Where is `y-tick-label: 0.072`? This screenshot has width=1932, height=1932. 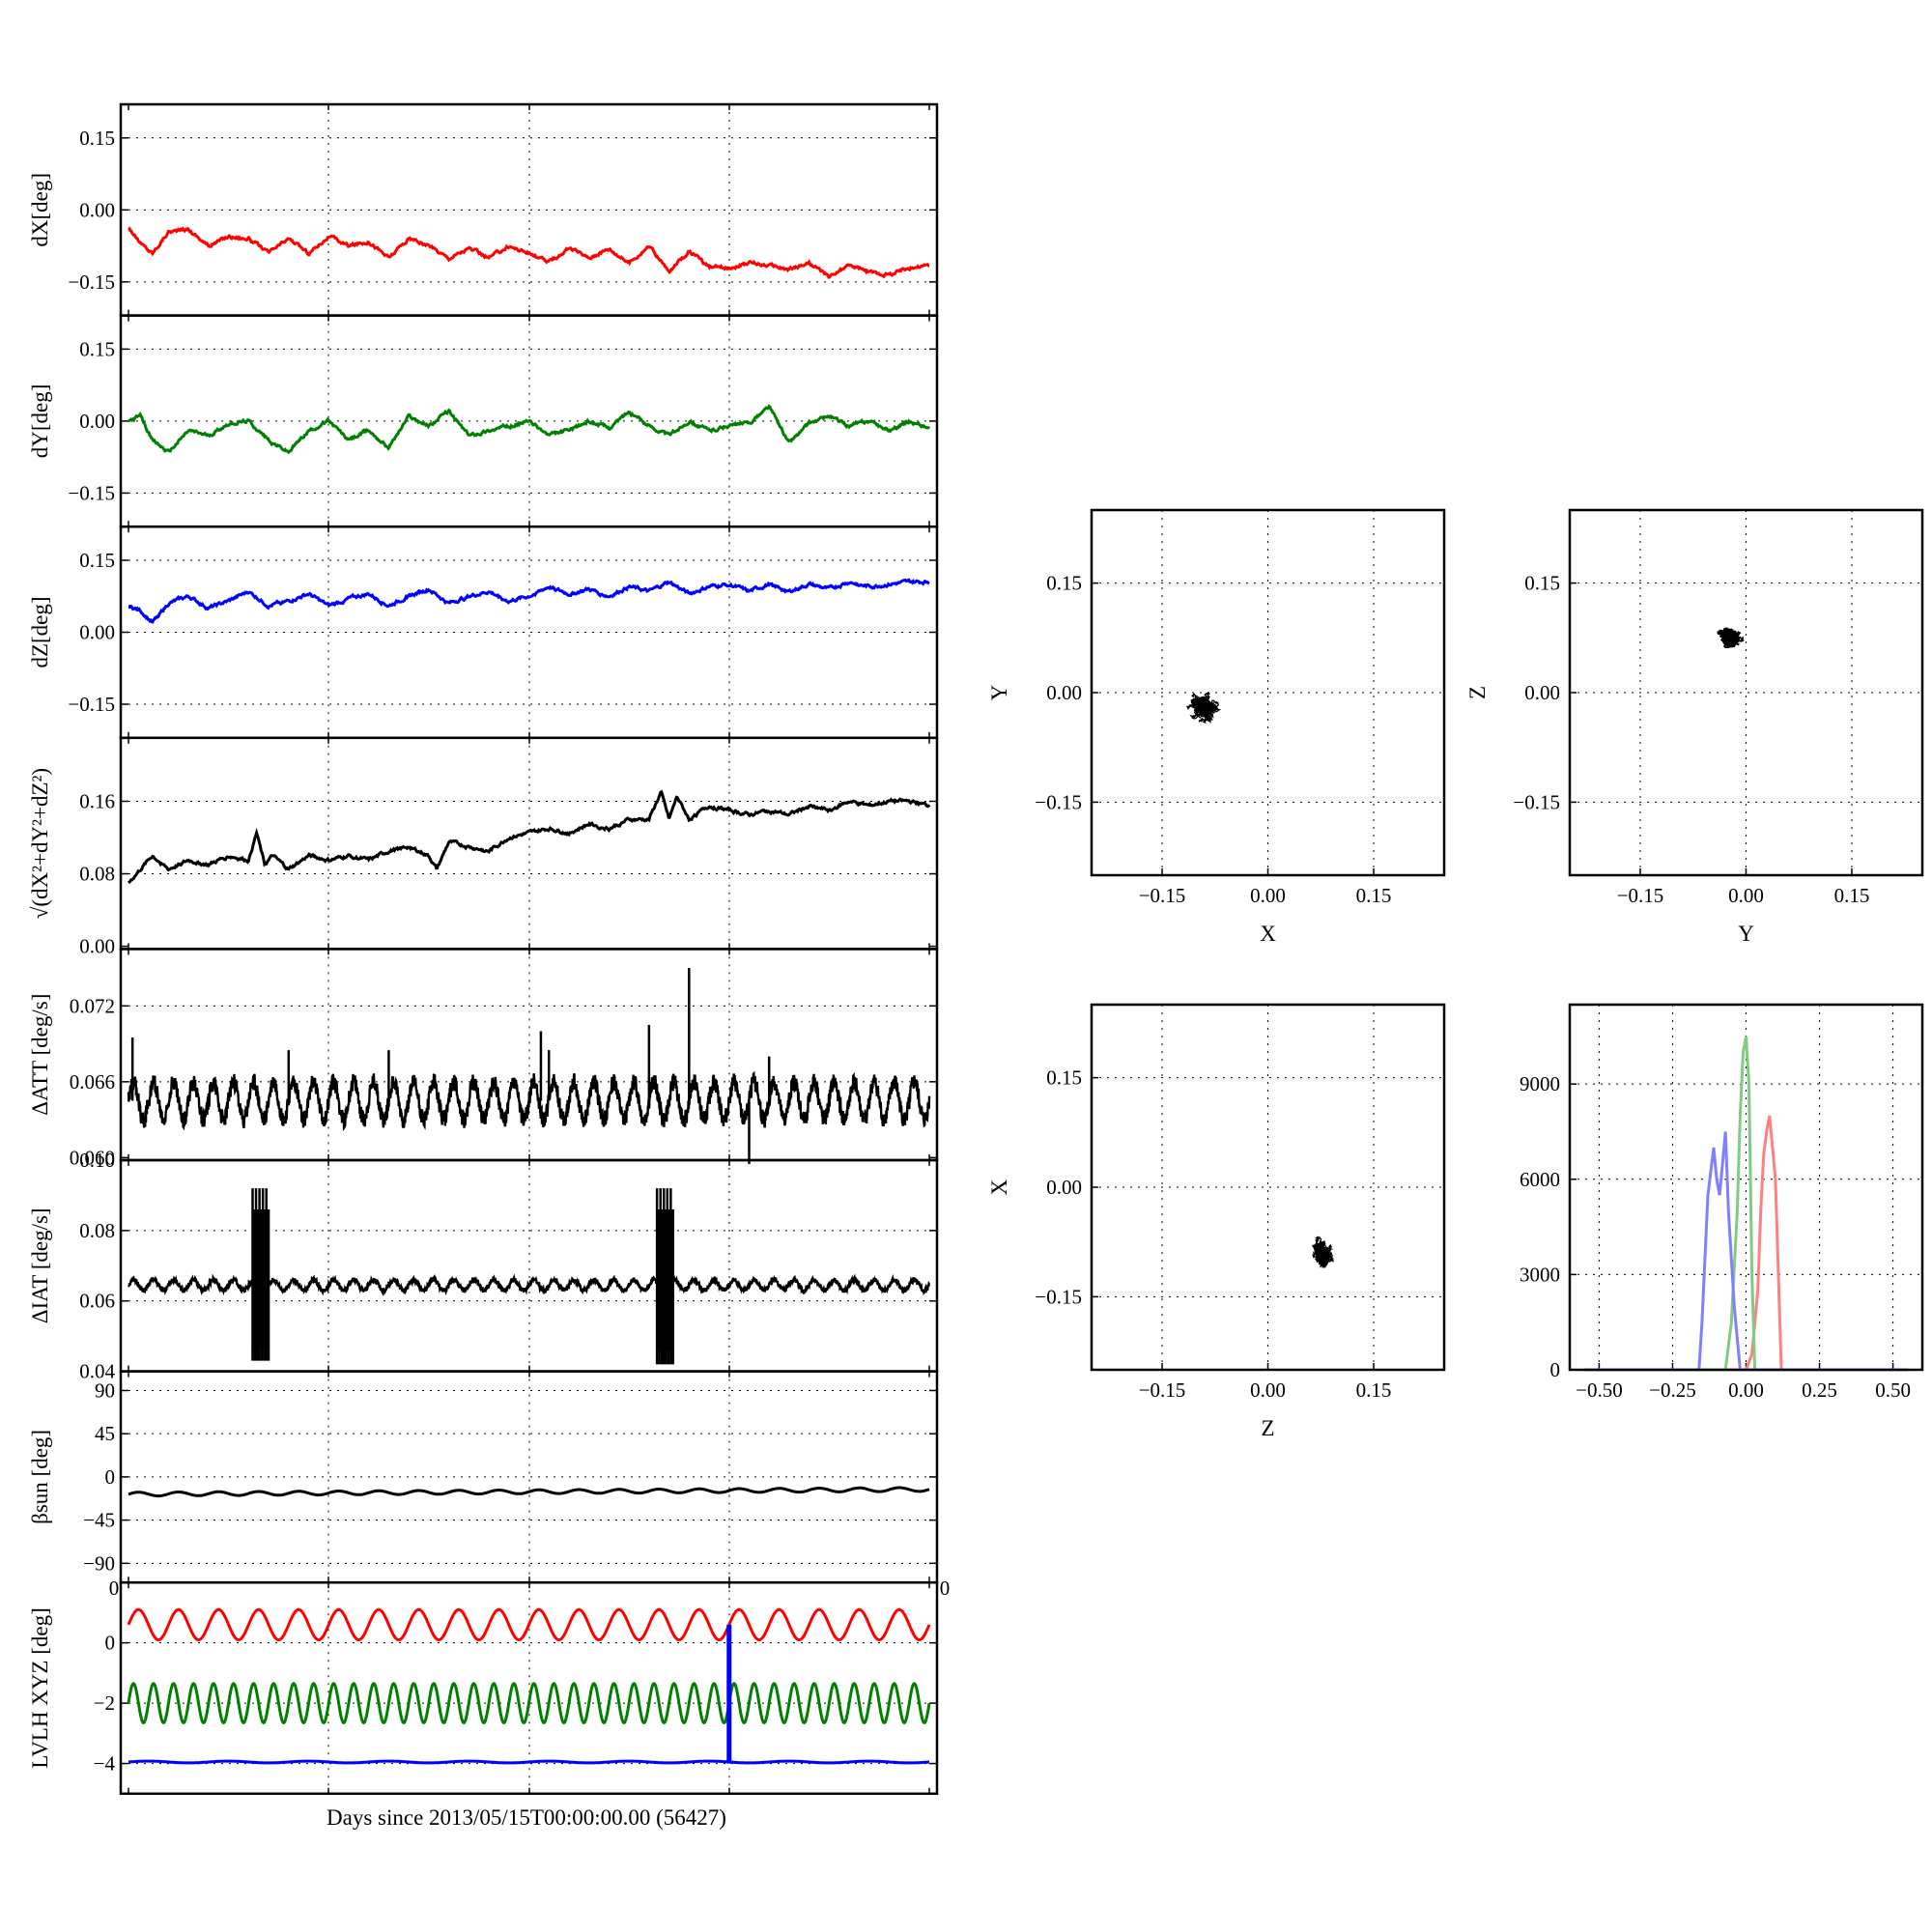
y-tick-label: 0.072 is located at coordinates (92, 1005).